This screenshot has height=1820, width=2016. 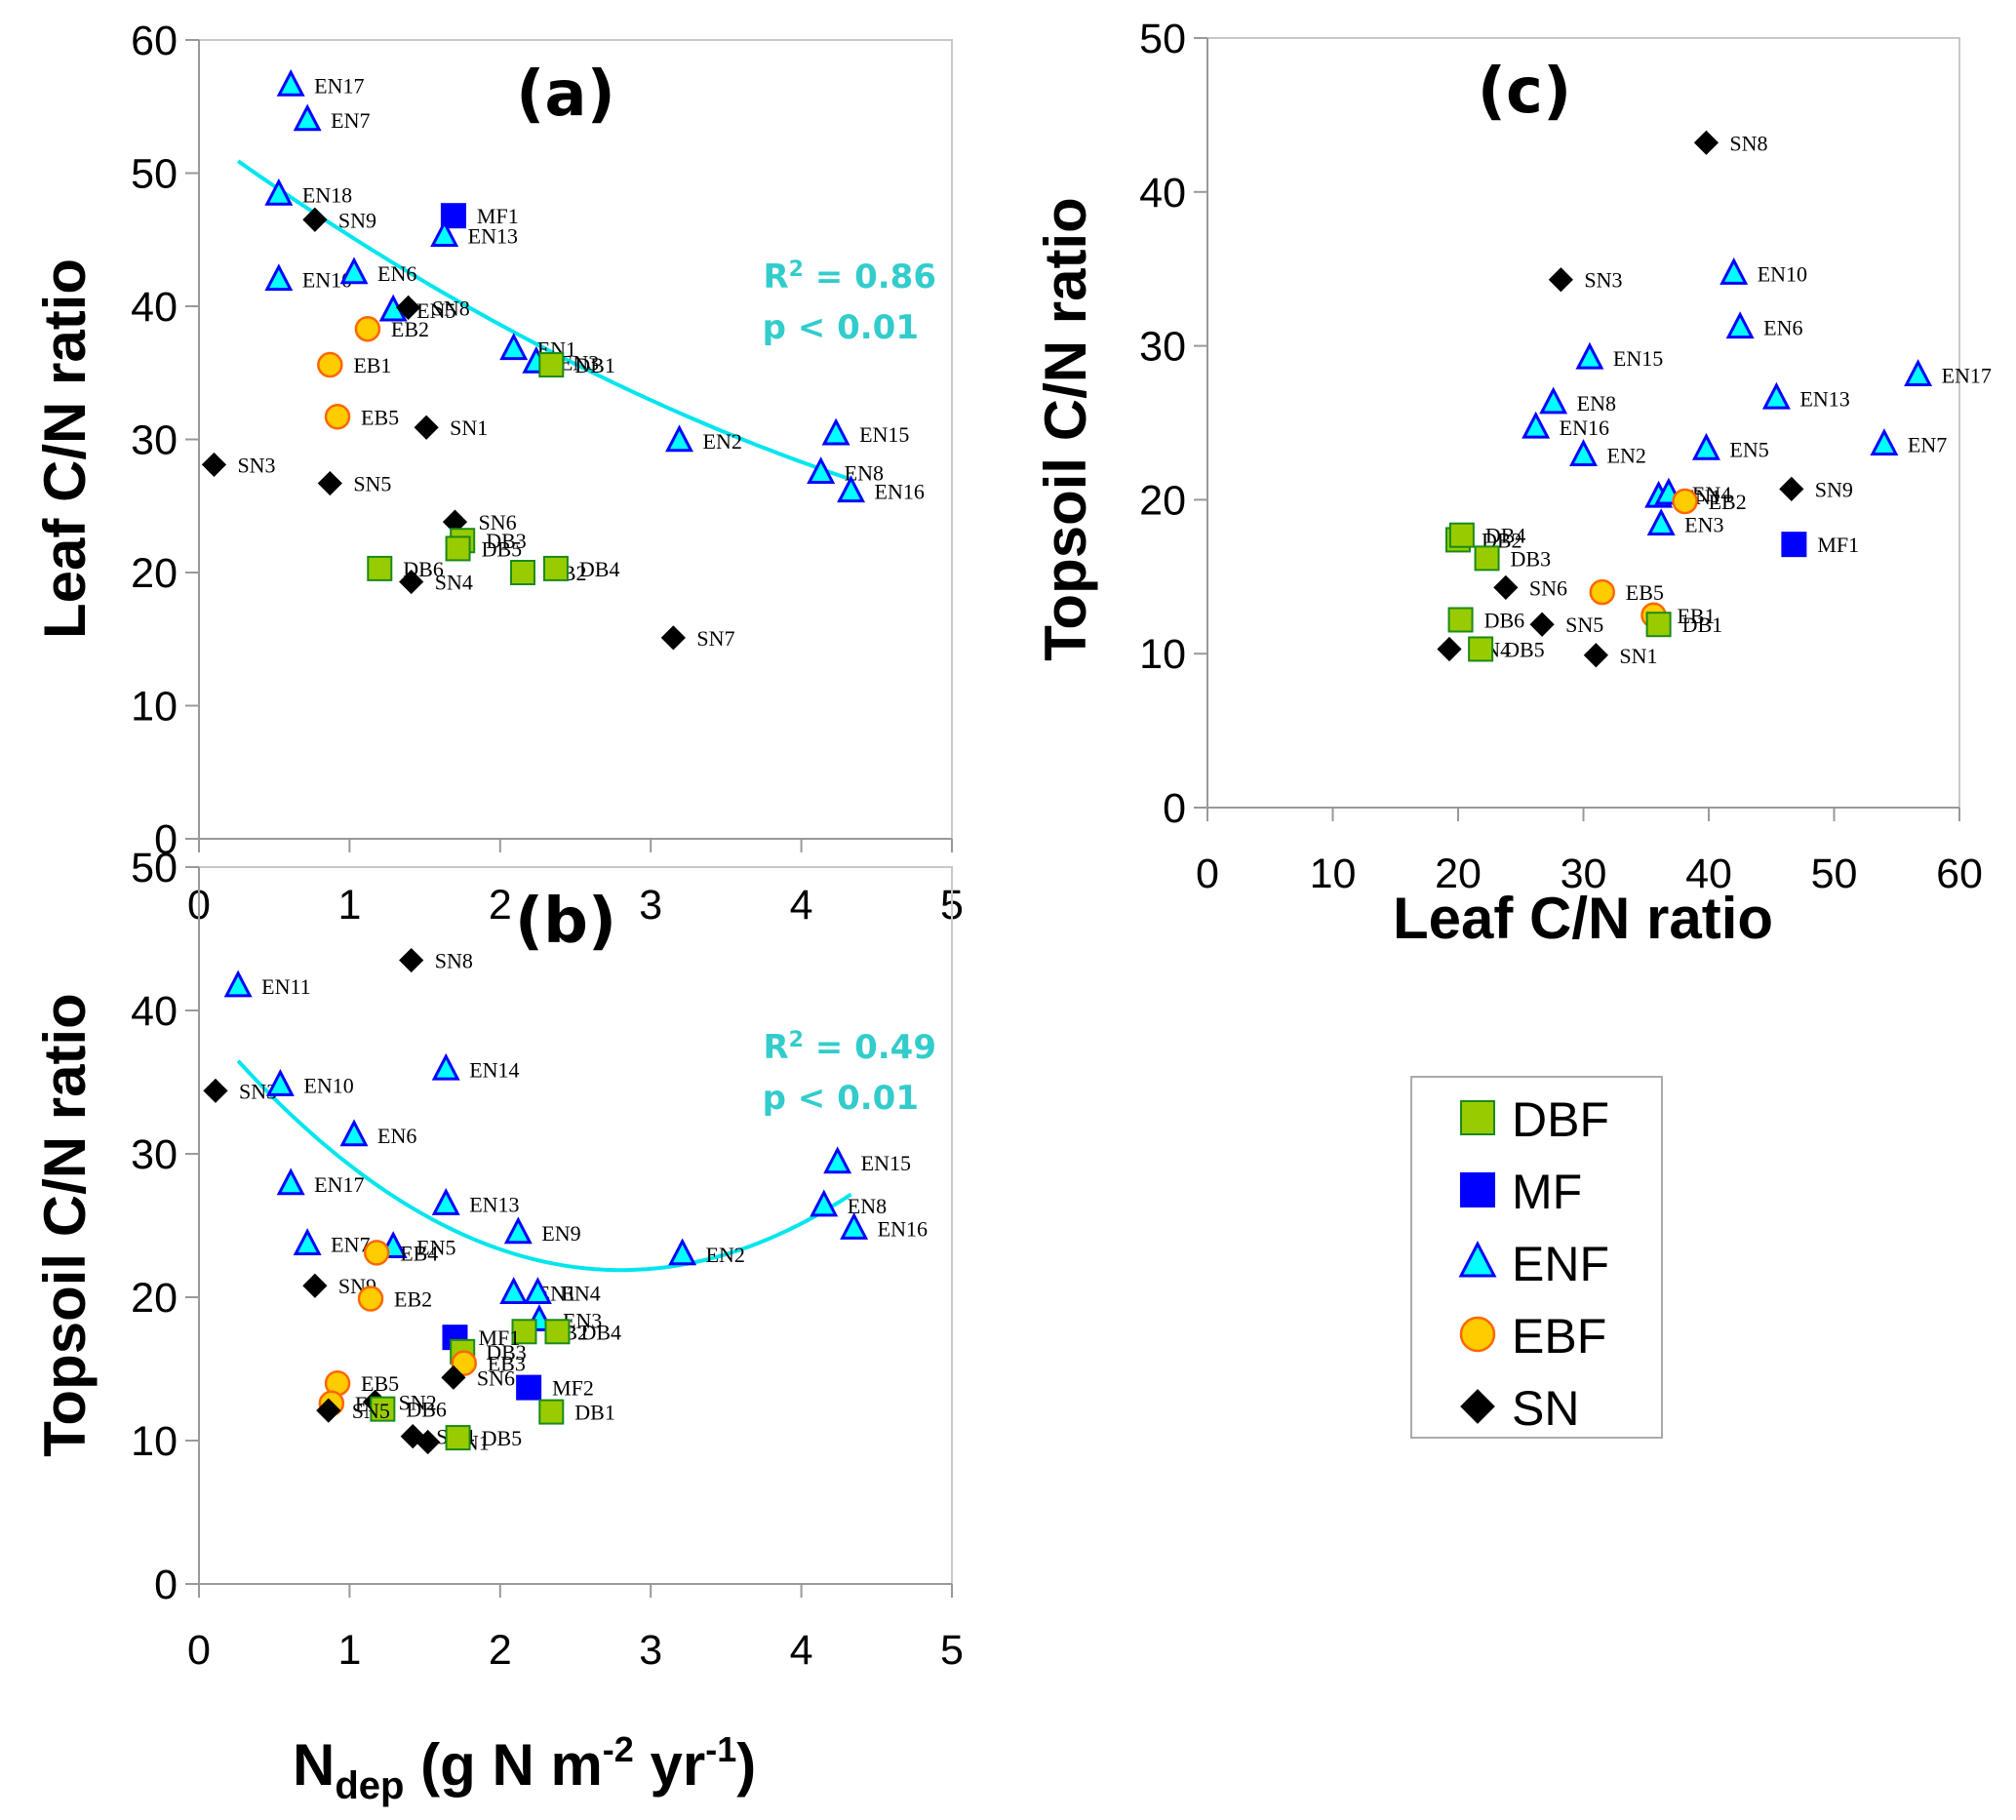 I want to click on point-label: MF1, so click(x=498, y=216).